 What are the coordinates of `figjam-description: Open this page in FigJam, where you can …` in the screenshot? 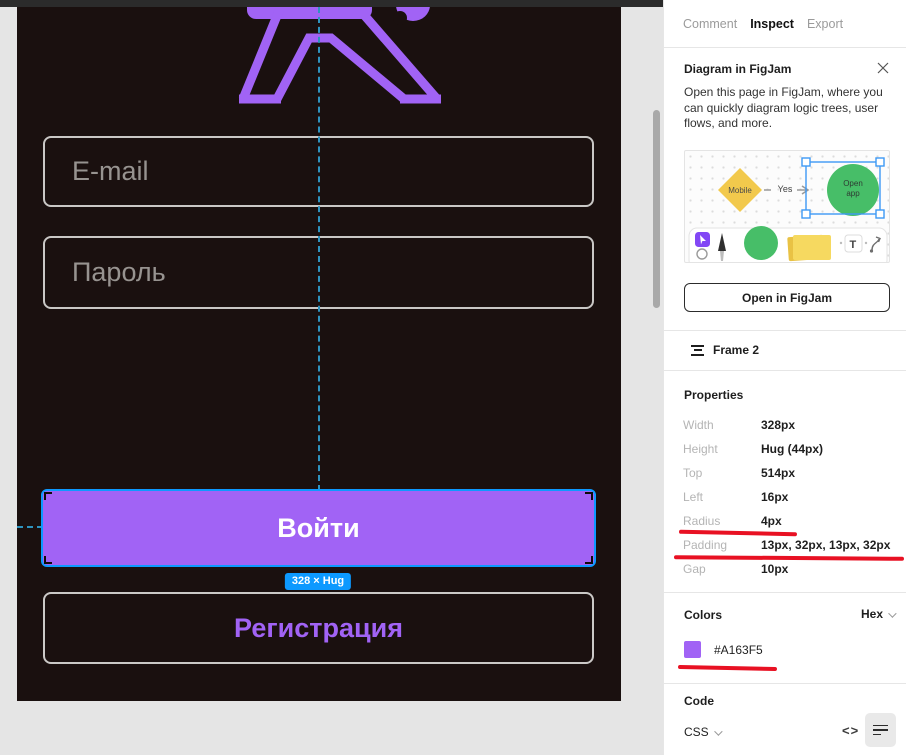 It's located at (783, 107).